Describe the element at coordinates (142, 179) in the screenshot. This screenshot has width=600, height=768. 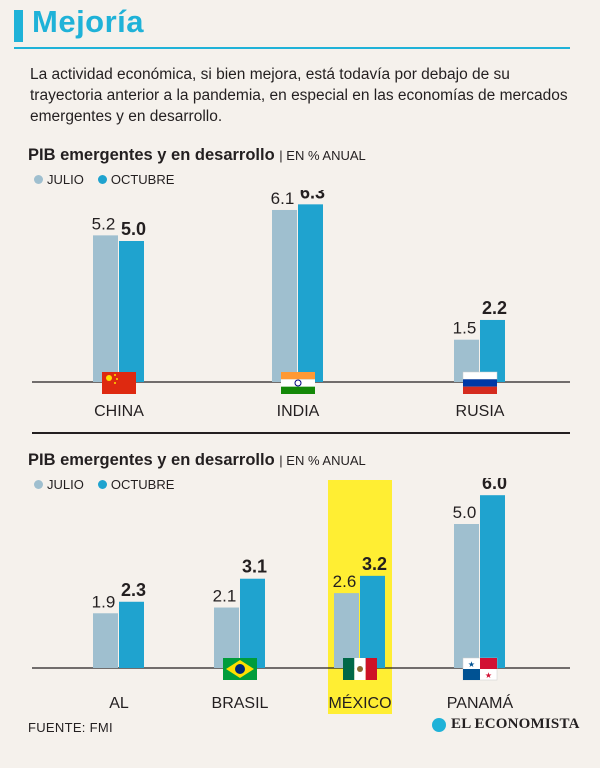
I see `legend-octubre-label: OCTUBRE` at that location.